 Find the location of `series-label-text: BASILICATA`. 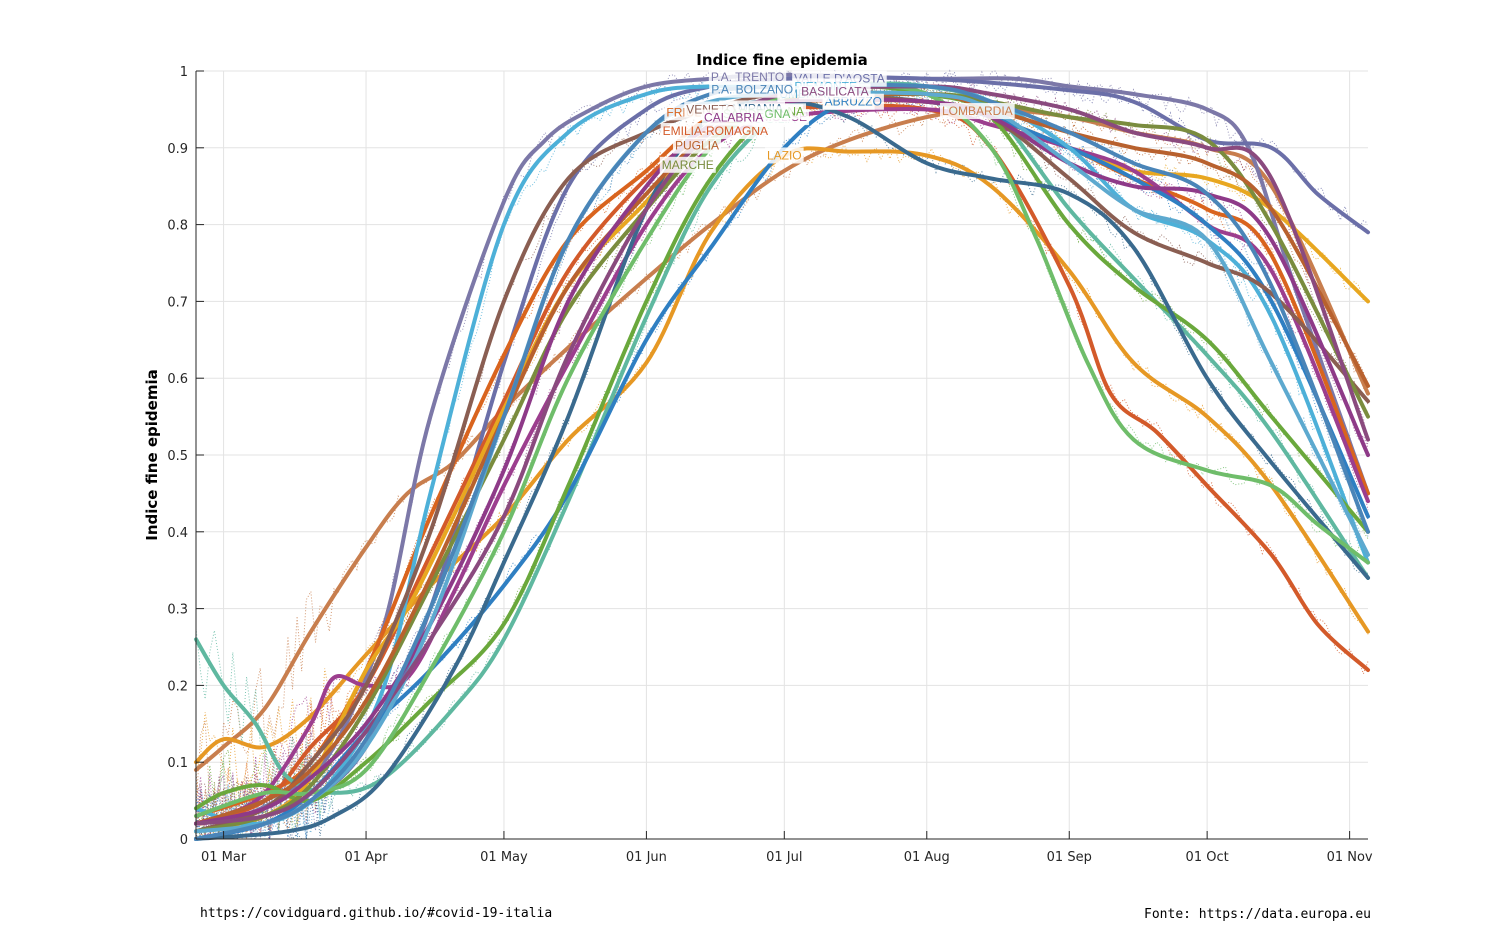

series-label-text: BASILICATA is located at coordinates (835, 91).